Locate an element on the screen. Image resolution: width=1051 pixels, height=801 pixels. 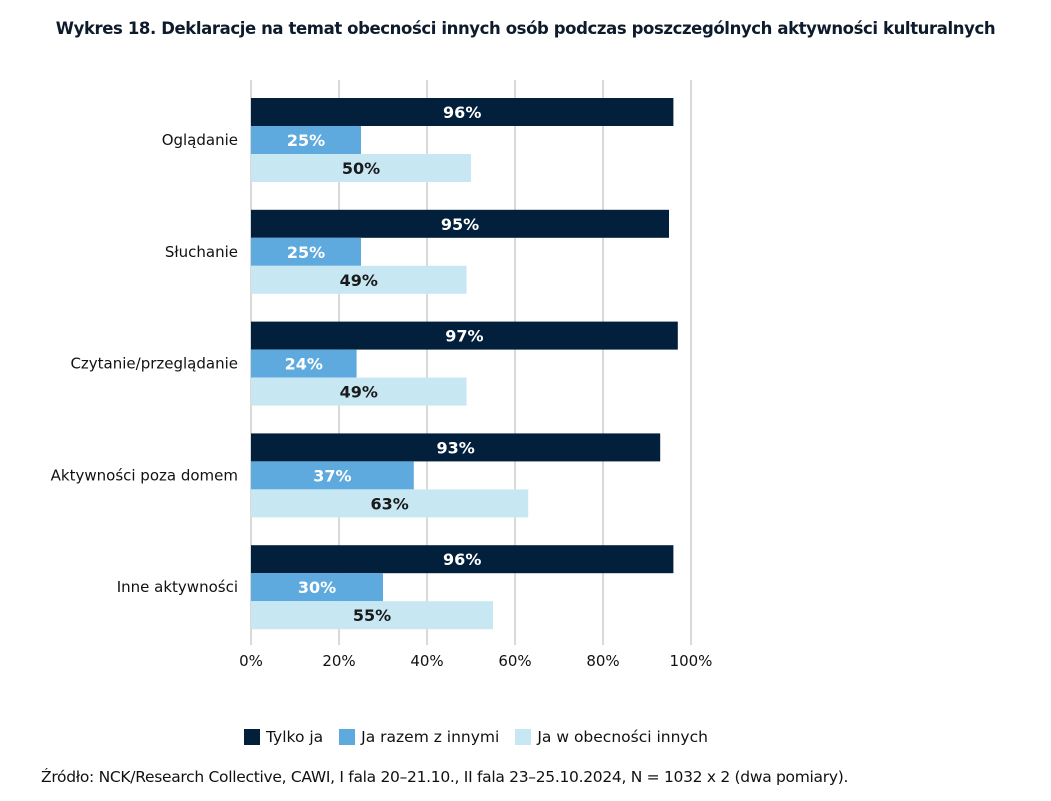
legend-item: Tylko ja is located at coordinates (283, 737).